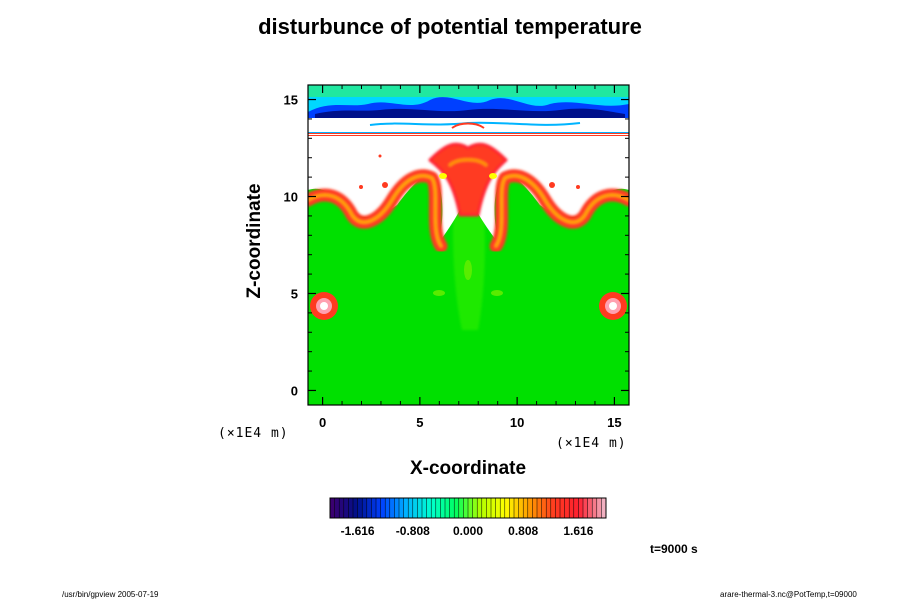 The image size is (900, 600). I want to click on x-tick-label: 10, so click(517, 422).